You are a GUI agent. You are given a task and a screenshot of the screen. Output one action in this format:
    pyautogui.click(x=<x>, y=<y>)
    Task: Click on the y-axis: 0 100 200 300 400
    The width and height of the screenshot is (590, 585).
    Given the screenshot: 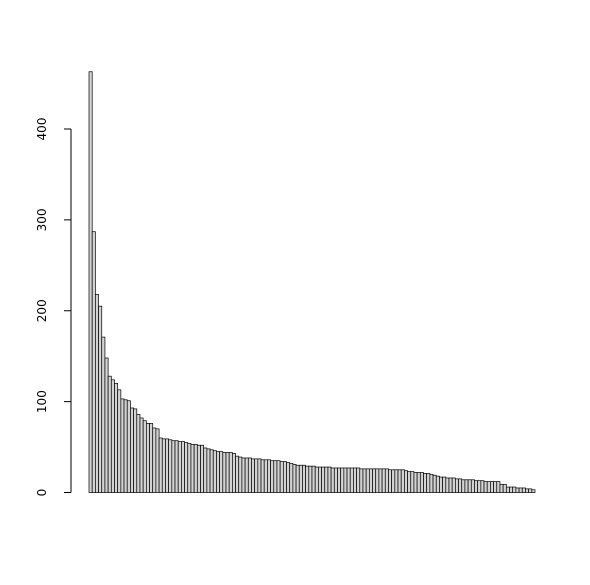 What is the action you would take?
    pyautogui.click(x=53, y=307)
    